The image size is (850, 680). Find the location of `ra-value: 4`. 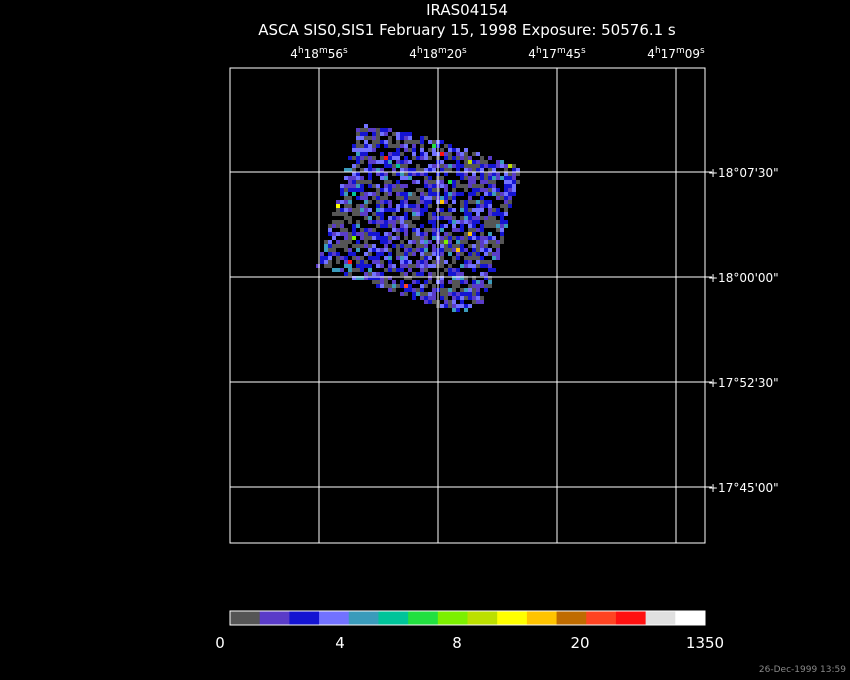

ra-value: 4 is located at coordinates (294, 54).